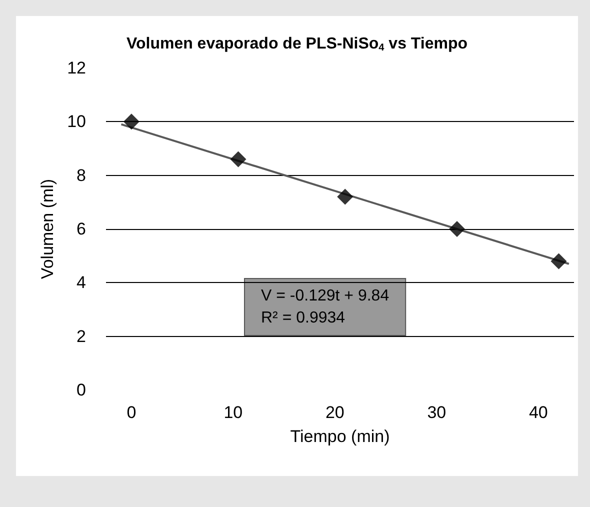 The width and height of the screenshot is (590, 507). What do you see at coordinates (48, 229) in the screenshot?
I see `y-axis-title: Volumen (ml)` at bounding box center [48, 229].